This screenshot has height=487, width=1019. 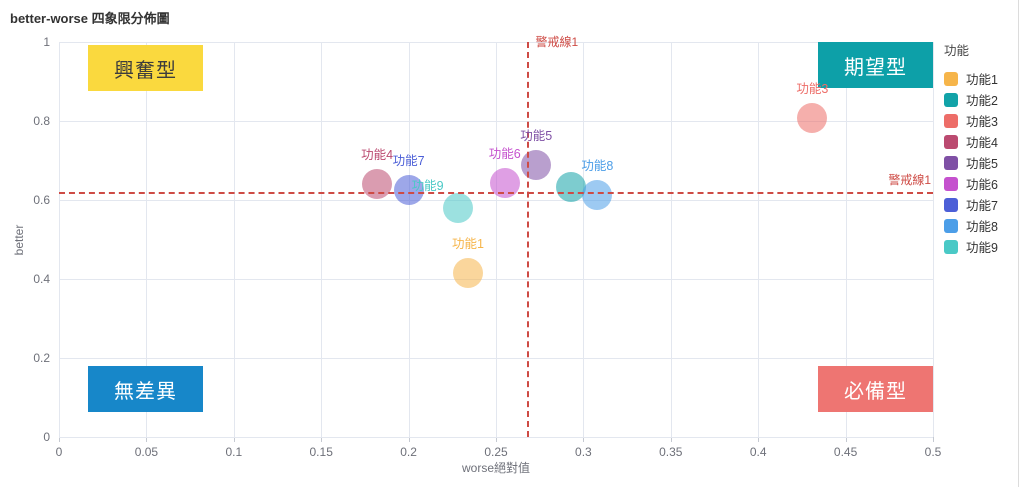 What do you see at coordinates (321, 452) in the screenshot?
I see `x-tick-label: 0.15` at bounding box center [321, 452].